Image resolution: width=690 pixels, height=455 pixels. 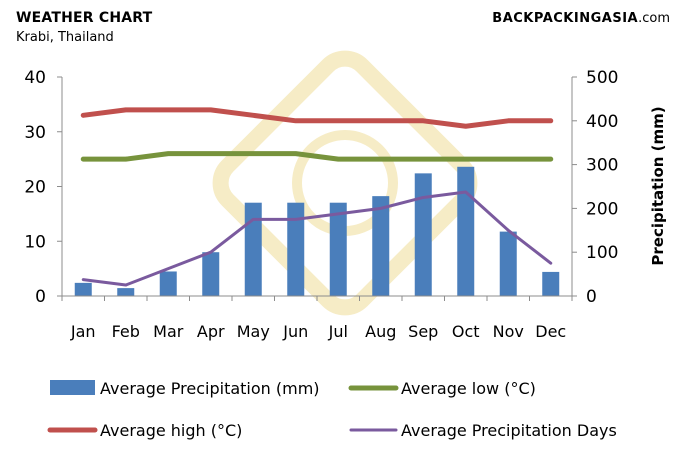 What do you see at coordinates (338, 331) in the screenshot?
I see `x-tick-label-jul: Jul` at bounding box center [338, 331].